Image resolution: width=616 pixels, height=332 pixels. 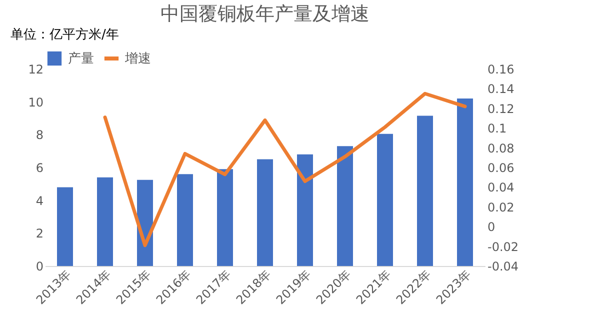 What do you see at coordinates (501, 69) in the screenshot?
I see `y2-tick-label: 0.16` at bounding box center [501, 69].